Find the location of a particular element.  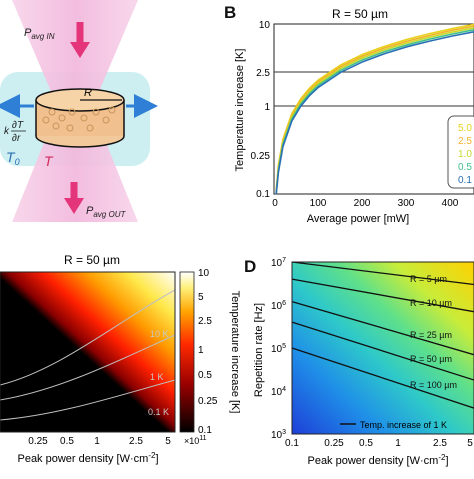

flux-formula: k ∂T ∂r is located at coordinates (15, 132).